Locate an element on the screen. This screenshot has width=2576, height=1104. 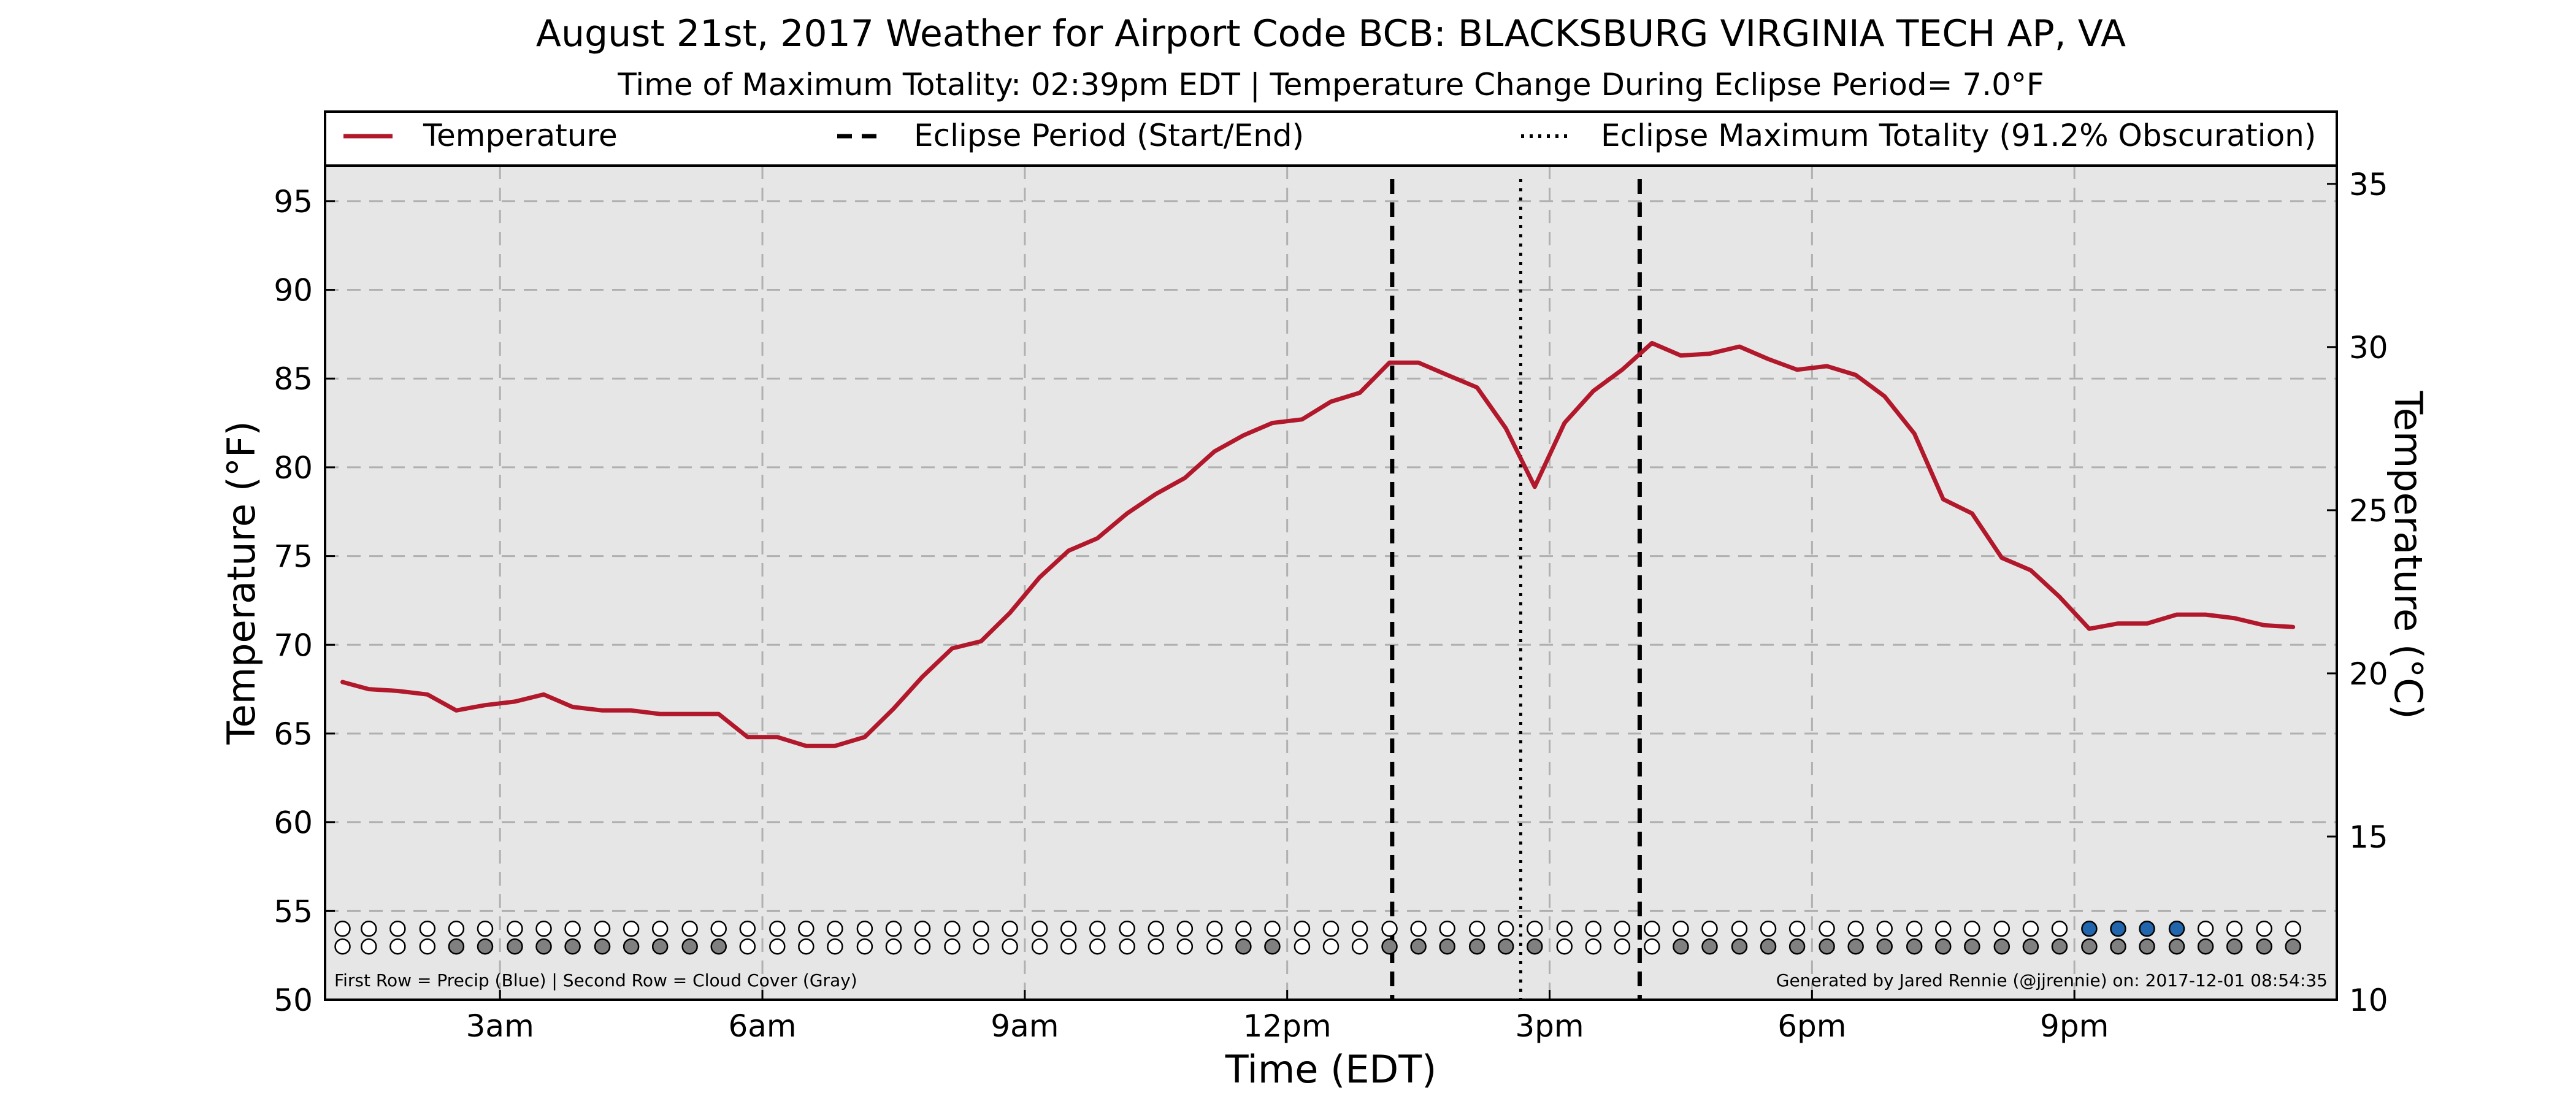
precip-cloud-rows is located at coordinates (1317, 938).